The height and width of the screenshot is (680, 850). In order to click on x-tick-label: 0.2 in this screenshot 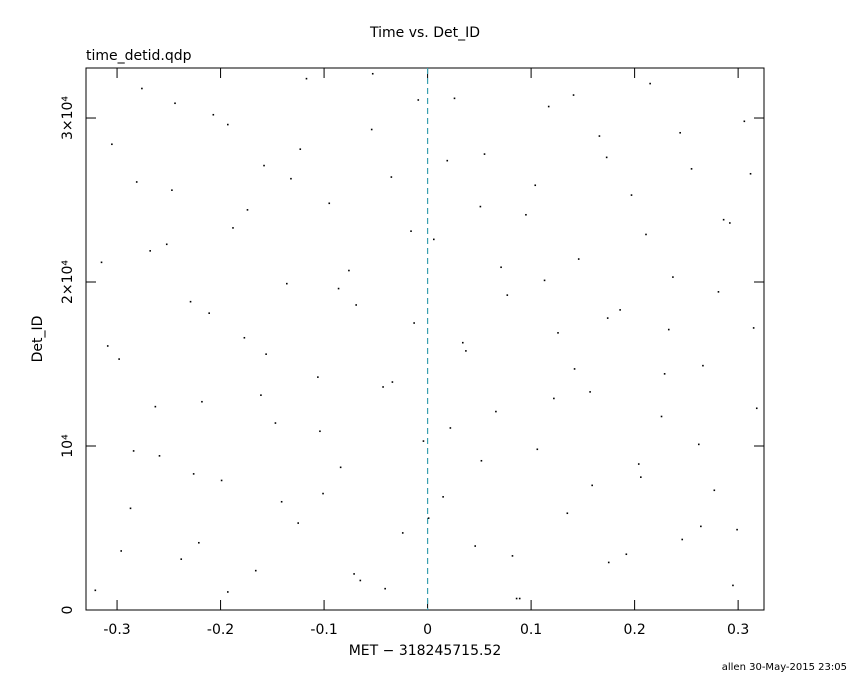, I will do `click(634, 630)`.